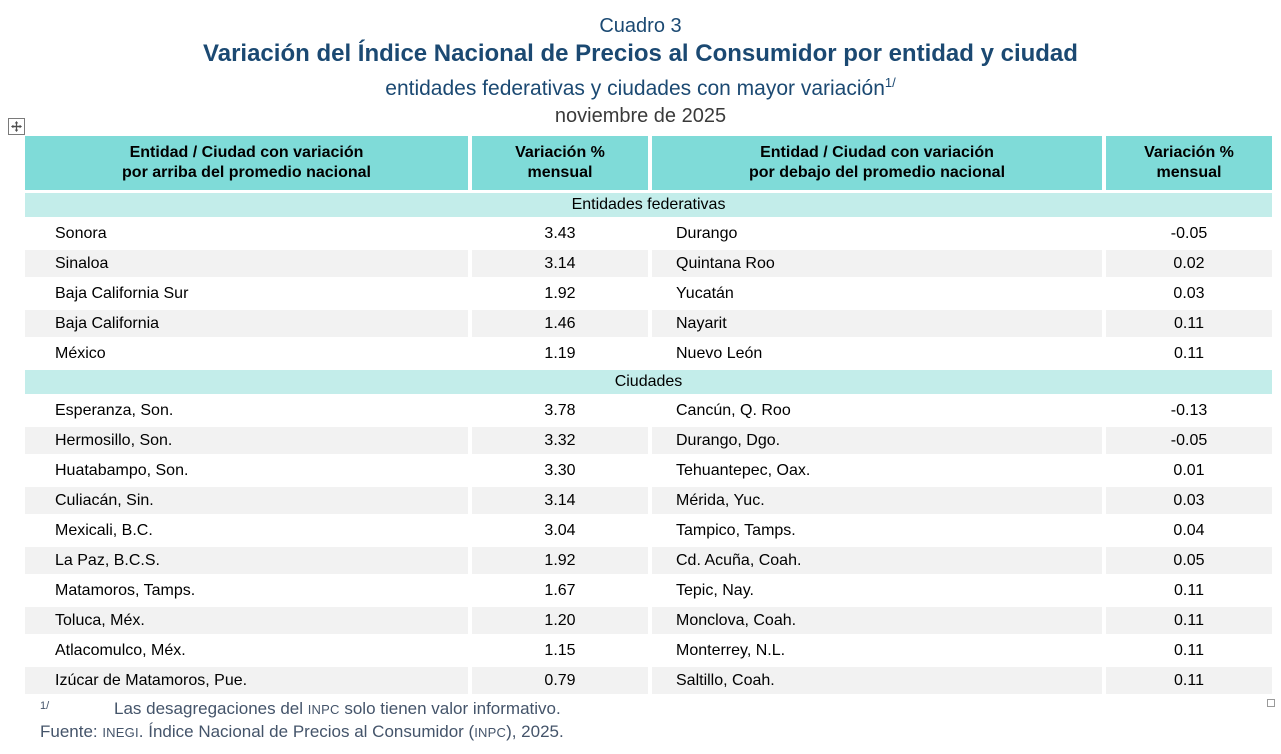 This screenshot has height=754, width=1281. What do you see at coordinates (246, 500) in the screenshot?
I see `above-entity-cell: Culiacán, Sin.` at bounding box center [246, 500].